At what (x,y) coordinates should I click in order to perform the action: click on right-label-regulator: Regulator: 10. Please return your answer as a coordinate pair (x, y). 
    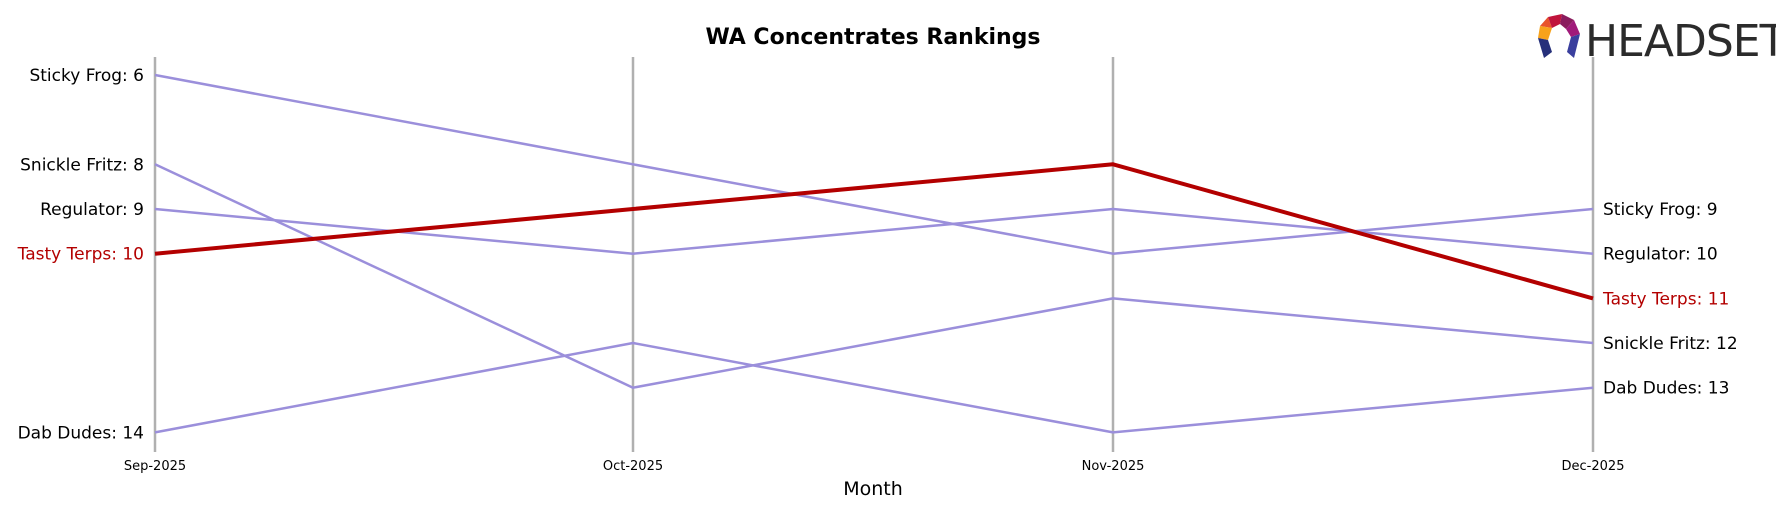
    Looking at the image, I should click on (1660, 255).